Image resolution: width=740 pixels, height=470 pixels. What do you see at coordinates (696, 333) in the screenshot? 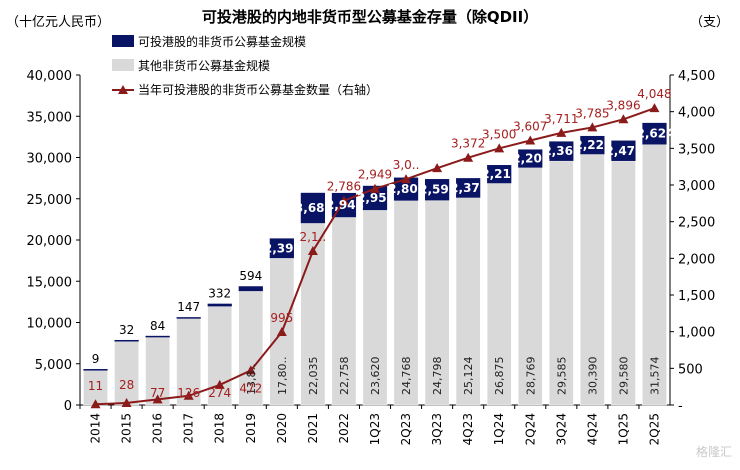
I see `right-tick-label: 1,000` at bounding box center [696, 333].